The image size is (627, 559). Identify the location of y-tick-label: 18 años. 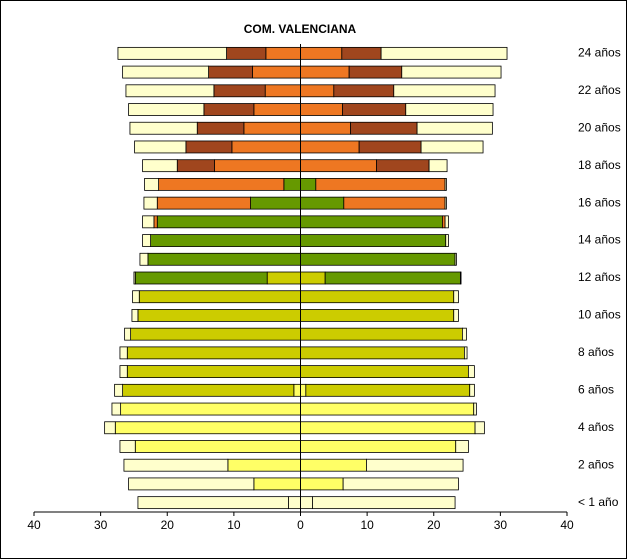
(599, 165).